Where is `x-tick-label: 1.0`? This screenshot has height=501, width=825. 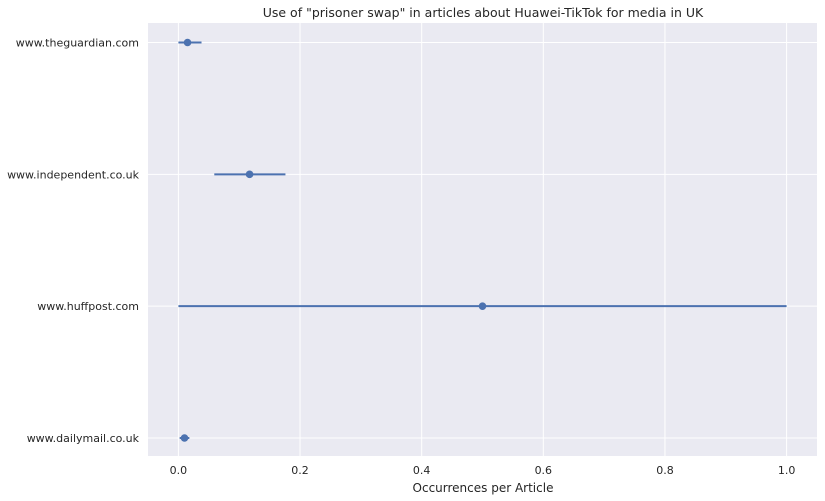 x-tick-label: 1.0 is located at coordinates (787, 470).